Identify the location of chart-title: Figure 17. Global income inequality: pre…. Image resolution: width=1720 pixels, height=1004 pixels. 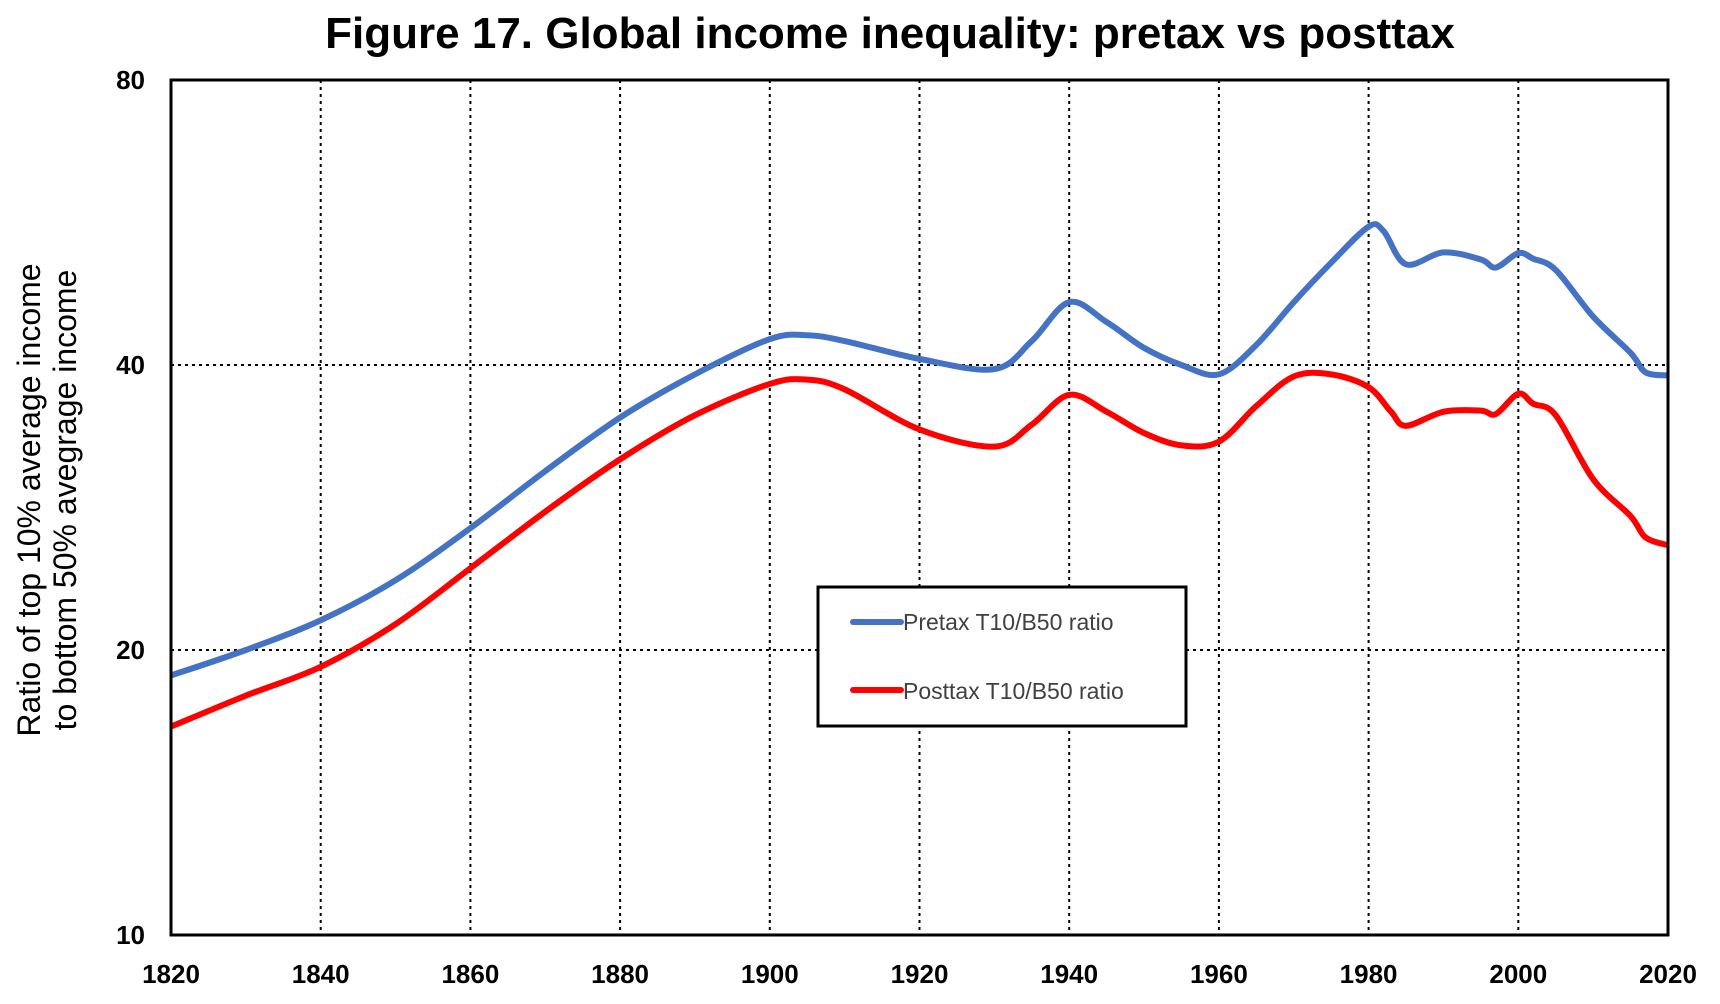
(890, 33).